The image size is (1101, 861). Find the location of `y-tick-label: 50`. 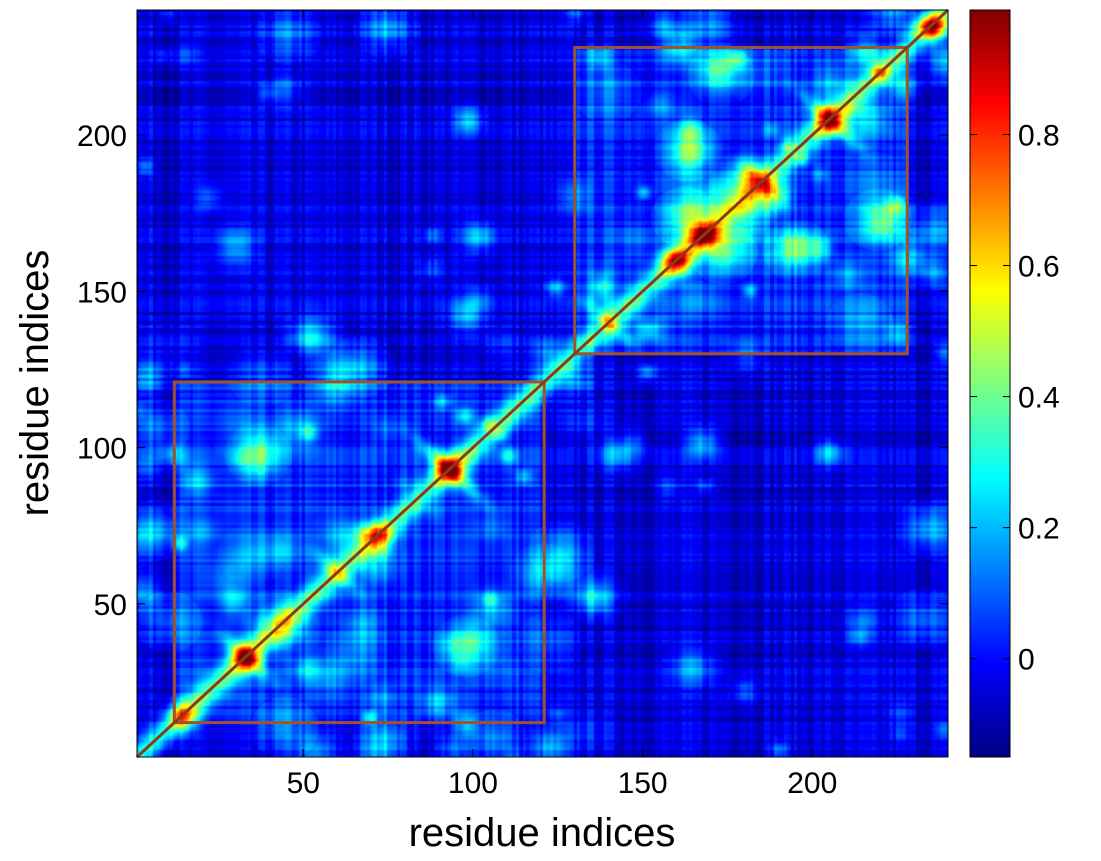

y-tick-label: 50 is located at coordinates (110, 605).